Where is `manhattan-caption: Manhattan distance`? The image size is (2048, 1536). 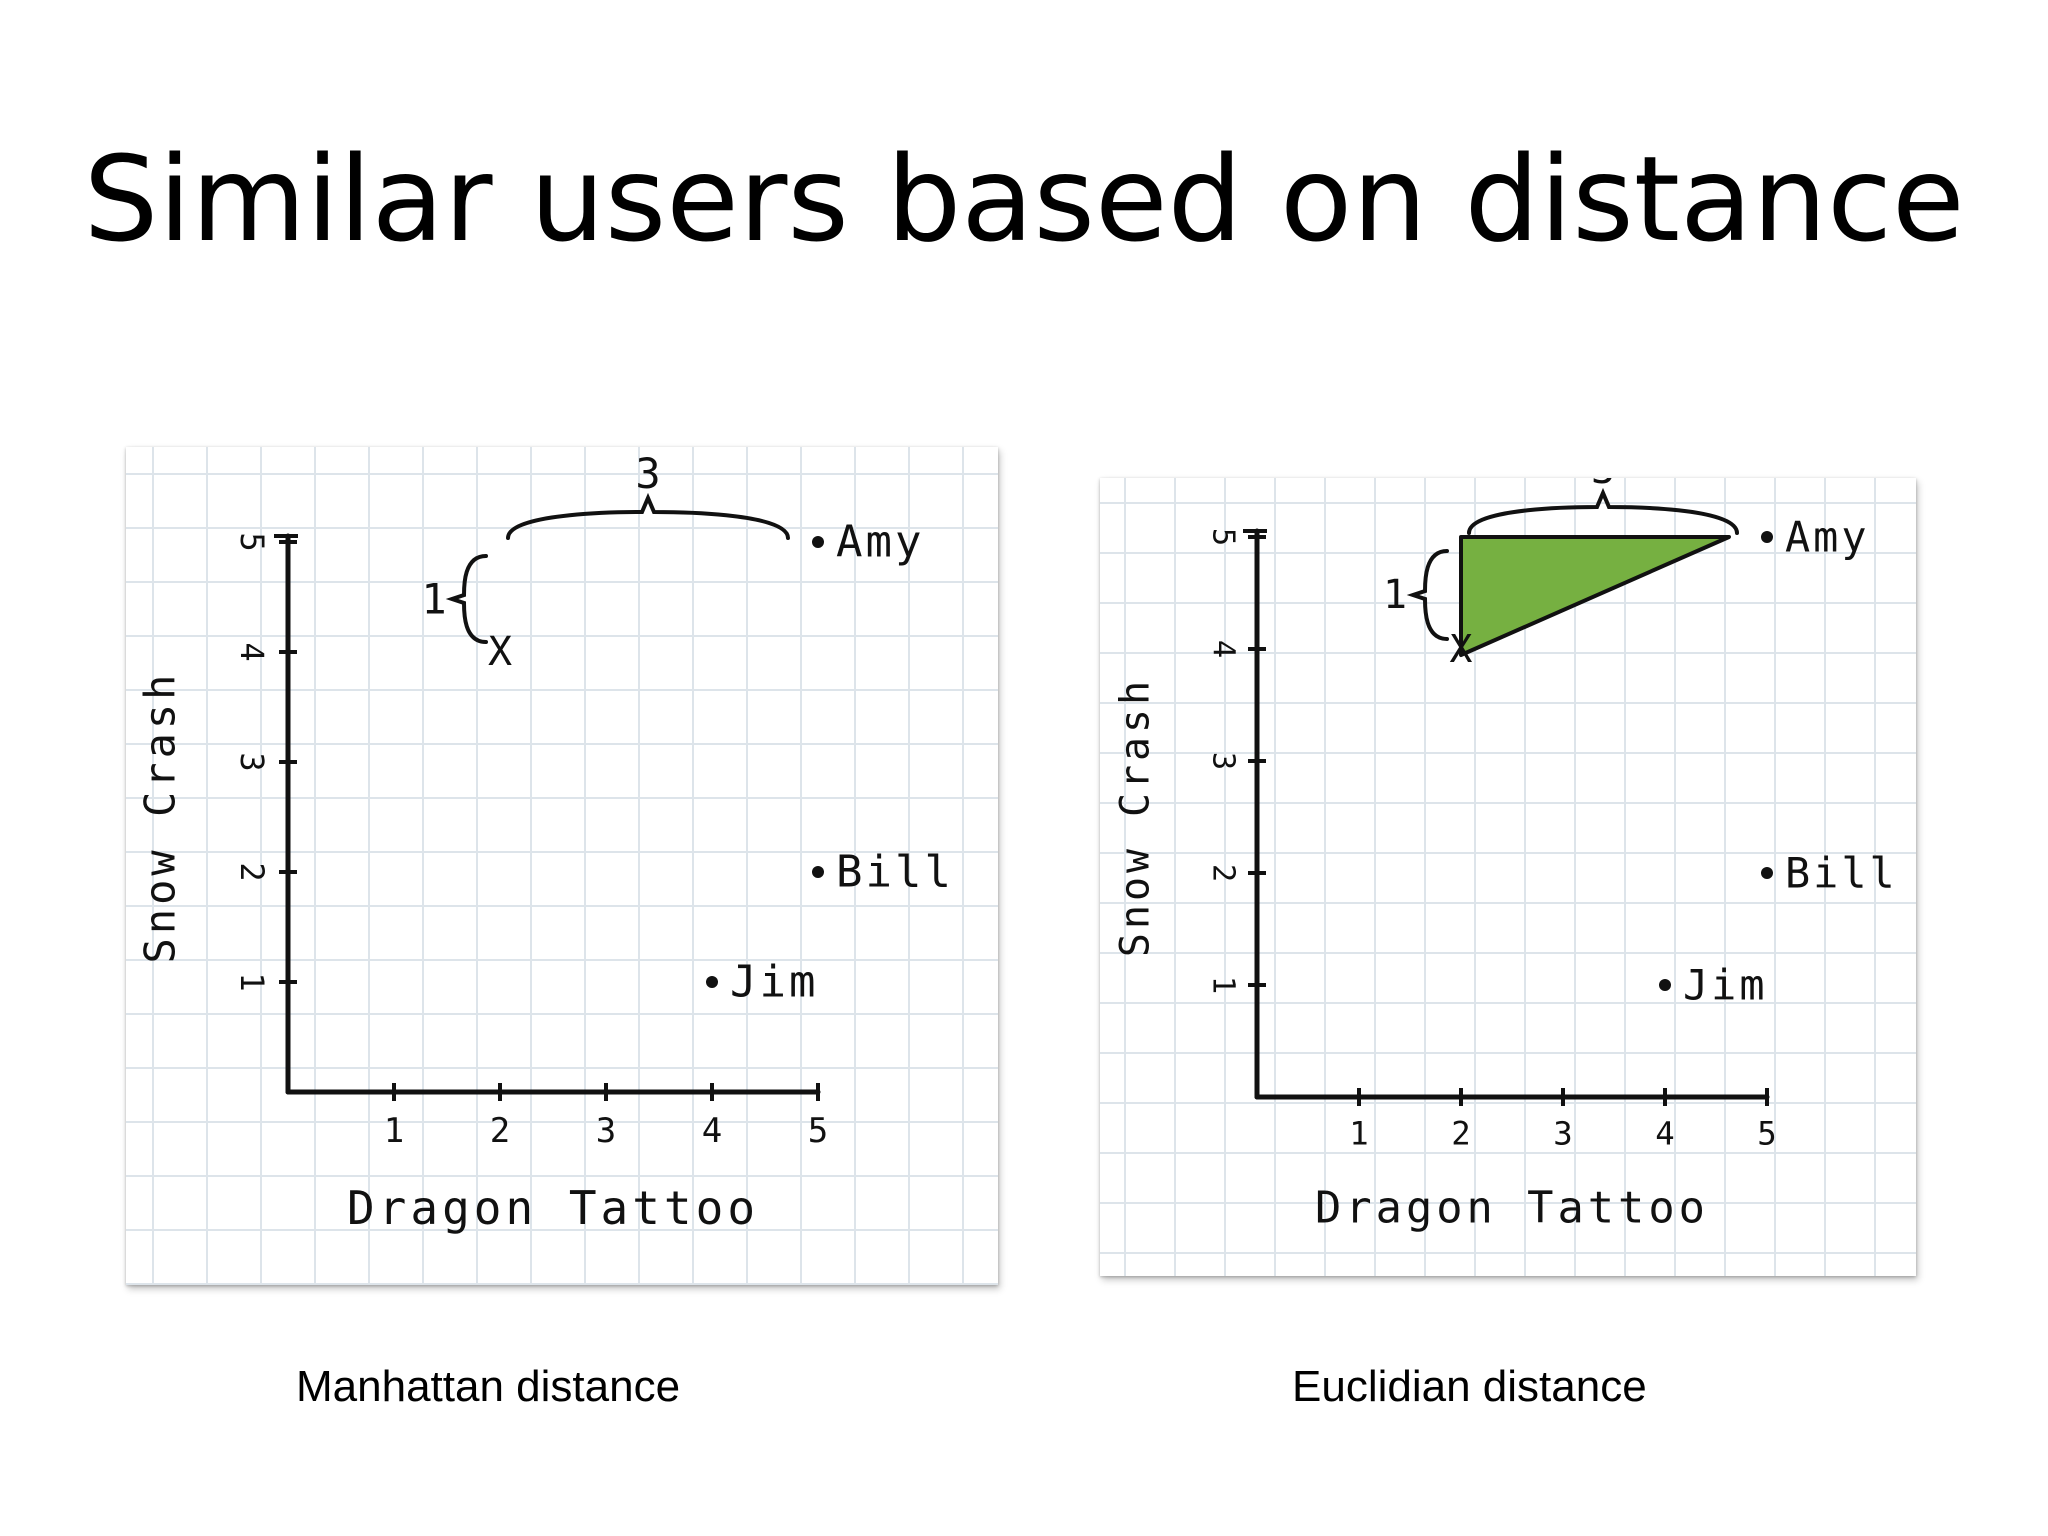
manhattan-caption: Manhattan distance is located at coordinates (488, 1386).